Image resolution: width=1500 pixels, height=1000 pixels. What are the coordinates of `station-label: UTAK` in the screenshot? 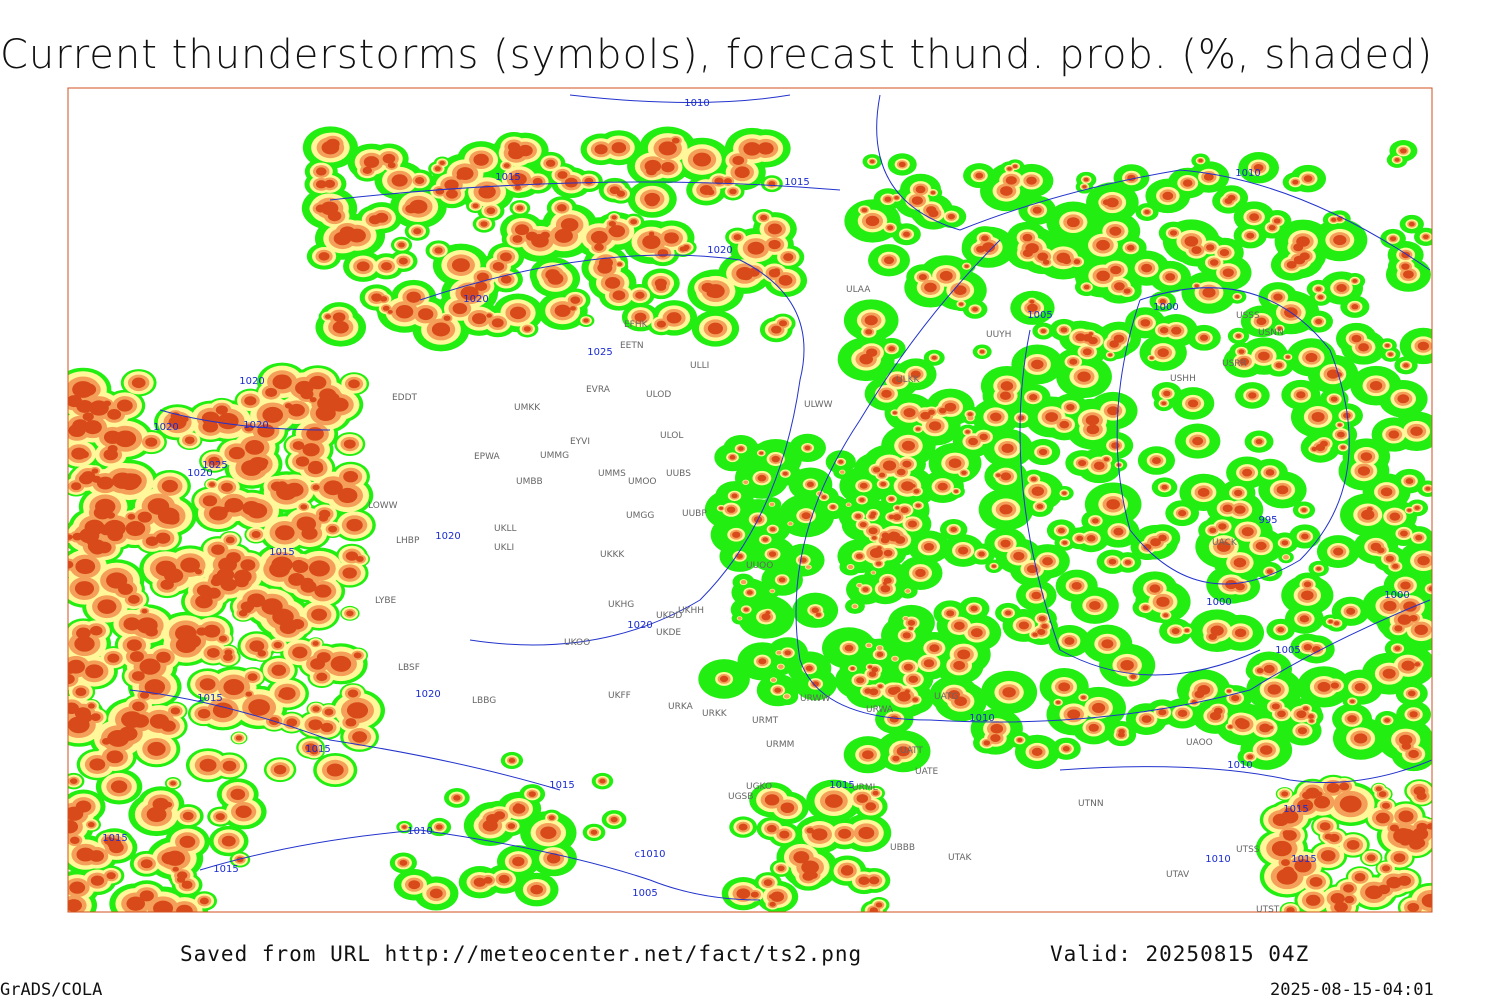 It's located at (960, 858).